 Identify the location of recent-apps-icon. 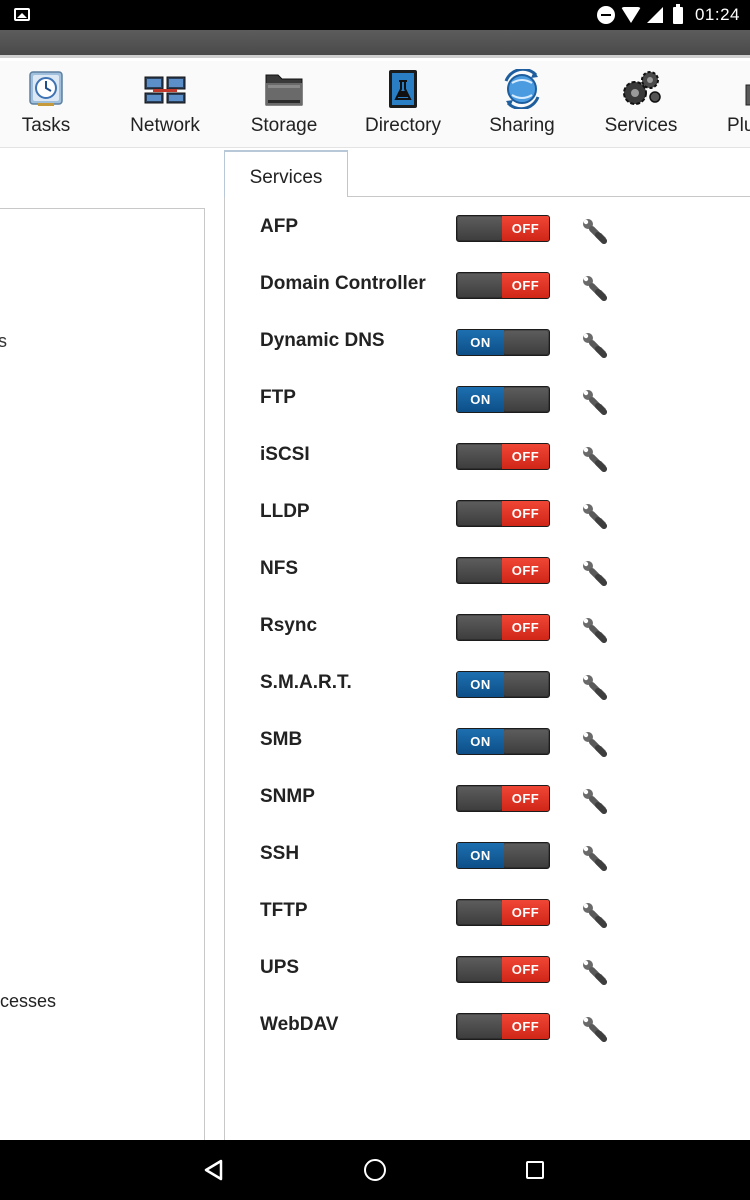
(535, 1170).